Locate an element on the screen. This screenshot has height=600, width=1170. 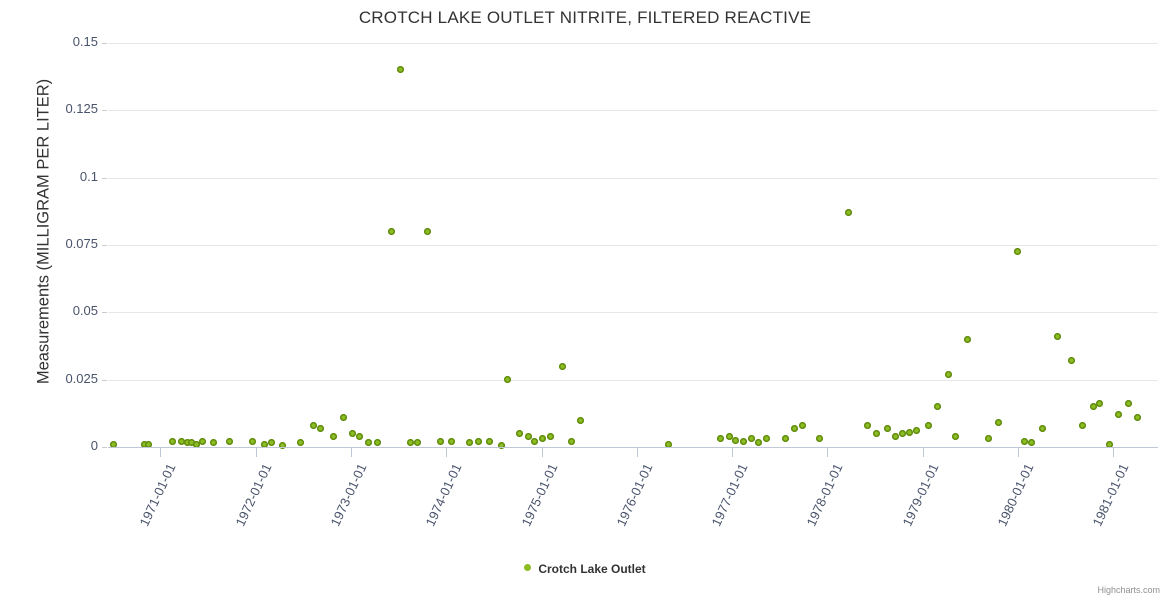
legend-item-crotch-lake-outlet: Crotch Lake Outlet is located at coordinates (585, 568).